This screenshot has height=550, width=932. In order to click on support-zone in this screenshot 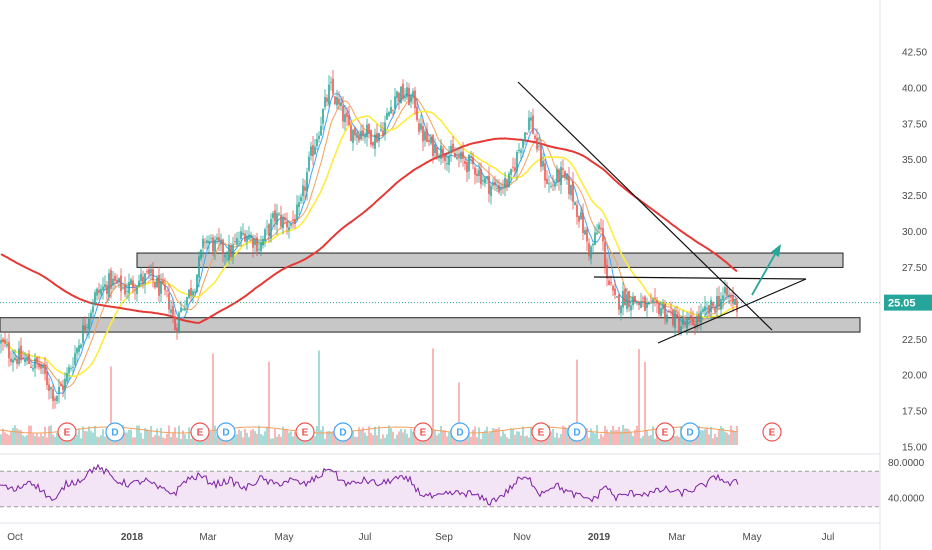, I will do `click(430, 325)`.